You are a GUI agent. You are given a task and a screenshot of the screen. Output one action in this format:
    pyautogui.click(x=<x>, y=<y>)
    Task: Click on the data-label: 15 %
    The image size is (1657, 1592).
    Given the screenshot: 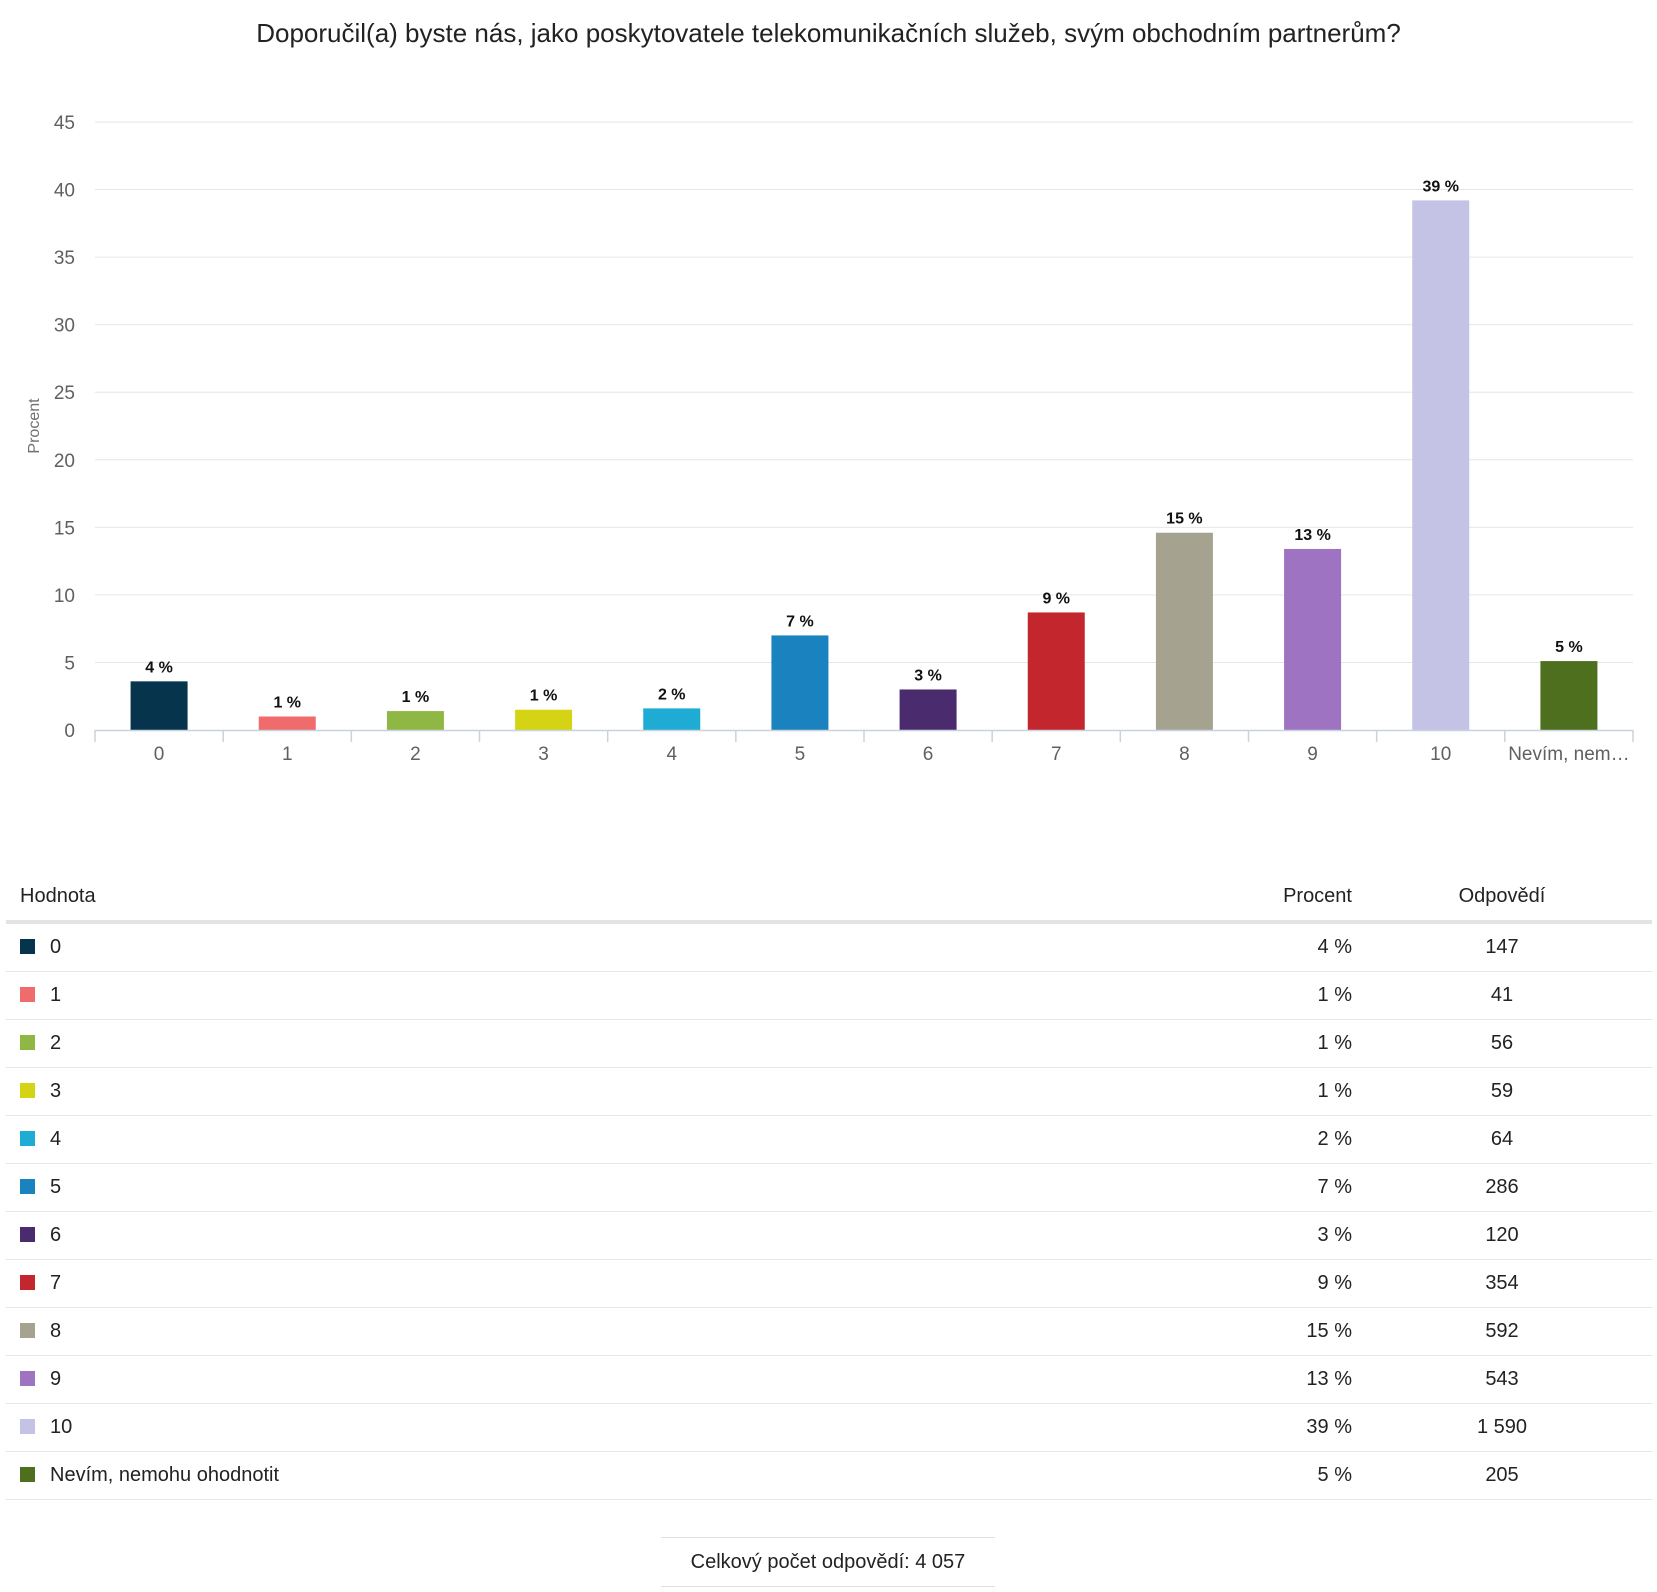 What is the action you would take?
    pyautogui.click(x=1184, y=519)
    